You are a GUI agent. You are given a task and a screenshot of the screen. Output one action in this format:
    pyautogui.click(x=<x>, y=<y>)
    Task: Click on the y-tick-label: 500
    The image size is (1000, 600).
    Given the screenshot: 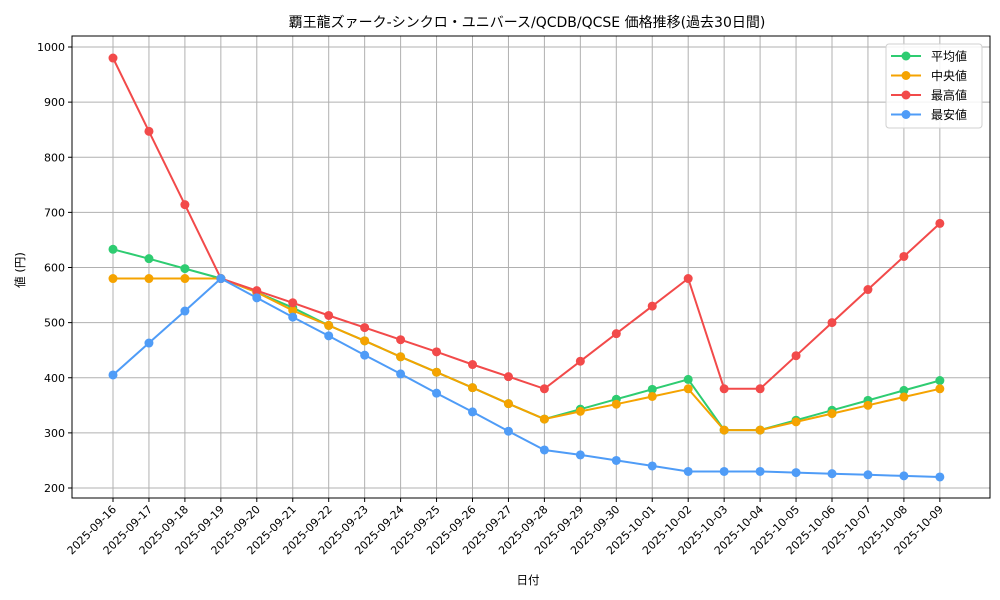 What is the action you would take?
    pyautogui.click(x=54, y=323)
    